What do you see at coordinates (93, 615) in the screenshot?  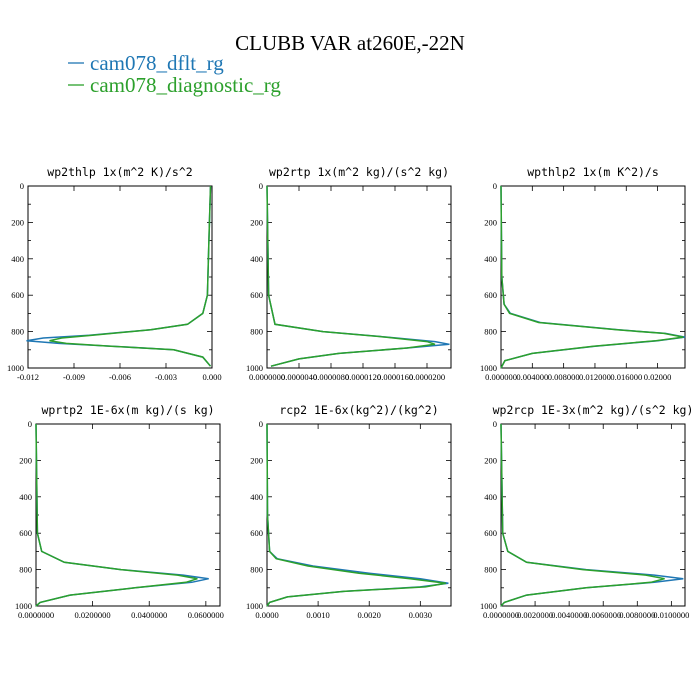 I see `x-tick-label: 0.0200000` at bounding box center [93, 615].